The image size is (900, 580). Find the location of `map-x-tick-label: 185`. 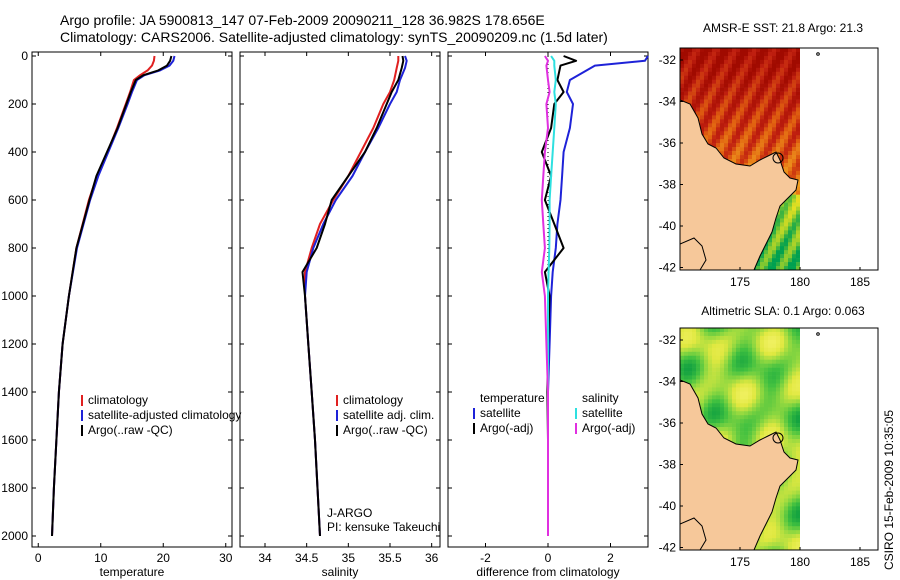

map-x-tick-label: 185 is located at coordinates (860, 562).